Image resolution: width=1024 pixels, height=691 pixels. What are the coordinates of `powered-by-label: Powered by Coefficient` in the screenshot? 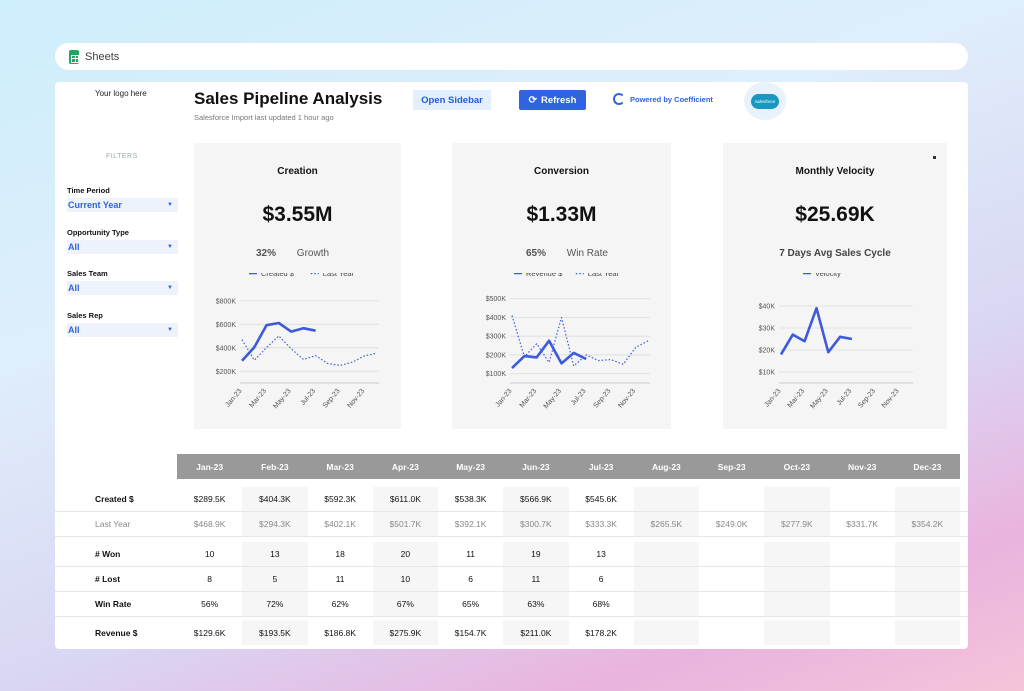 It's located at (671, 99).